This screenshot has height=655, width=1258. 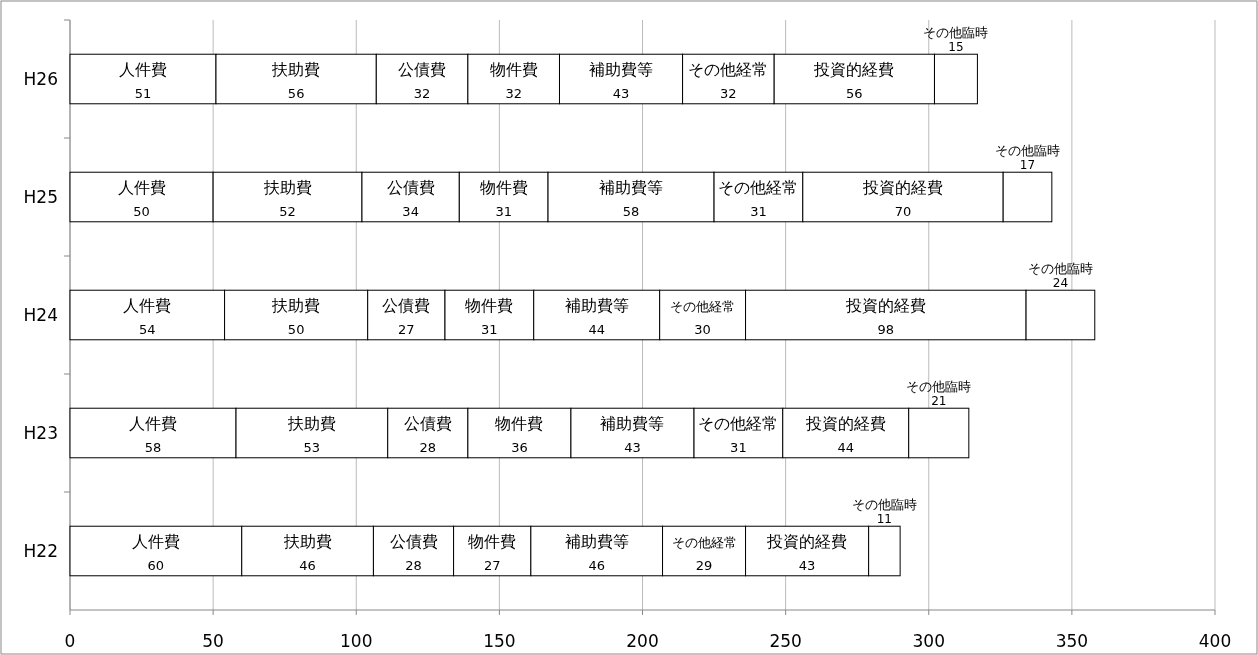 What do you see at coordinates (596, 542) in the screenshot?
I see `series-label: 補助費等` at bounding box center [596, 542].